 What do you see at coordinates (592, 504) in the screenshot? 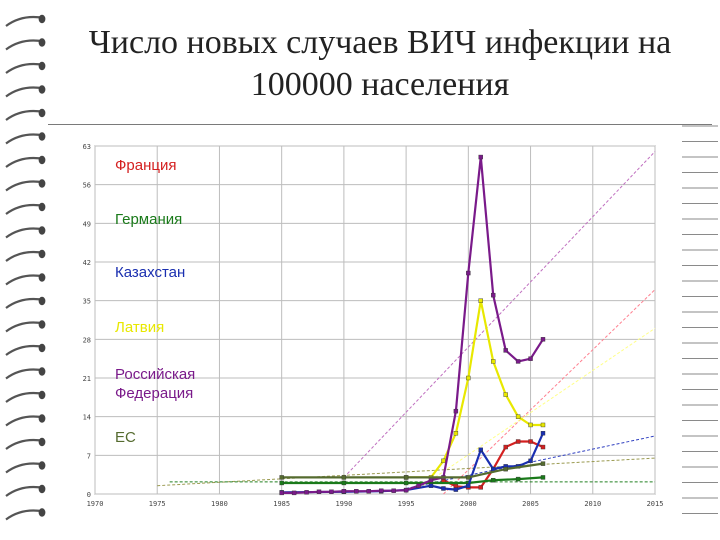
I see `x-tick-label: 2010` at bounding box center [592, 504].